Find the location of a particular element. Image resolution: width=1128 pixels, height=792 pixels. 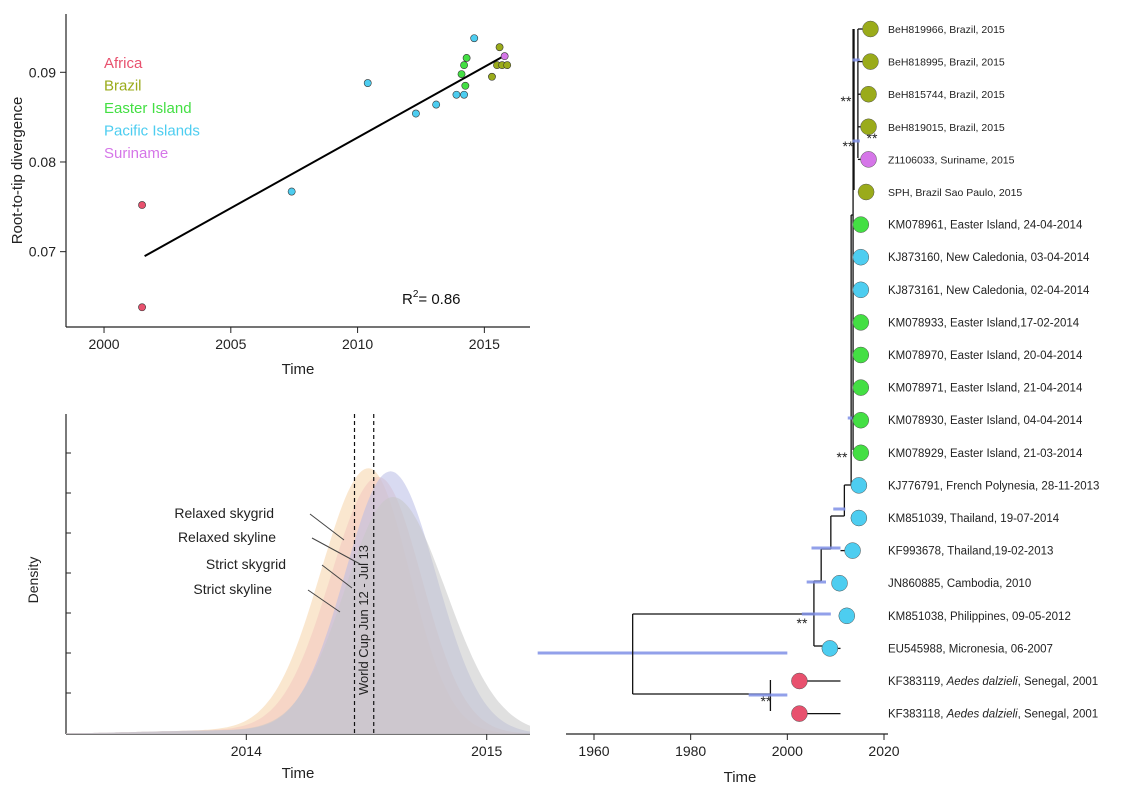

tip-label-location: , Senegal, 2001 is located at coordinates (1058, 715).